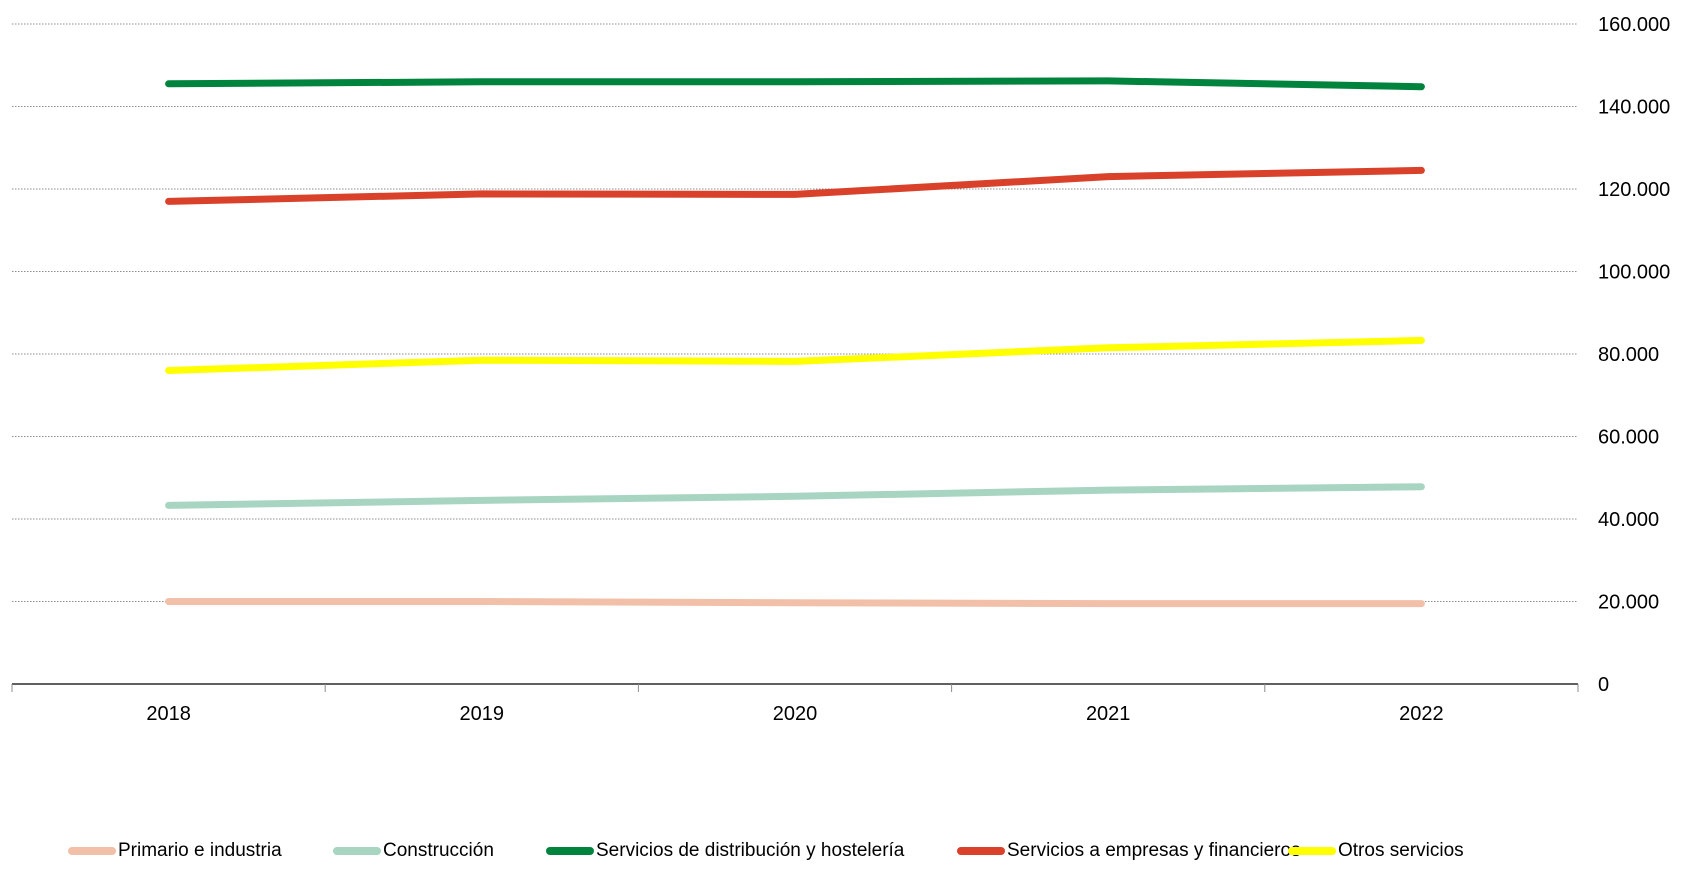  I want to click on x-tick-label: 2019, so click(482, 714).